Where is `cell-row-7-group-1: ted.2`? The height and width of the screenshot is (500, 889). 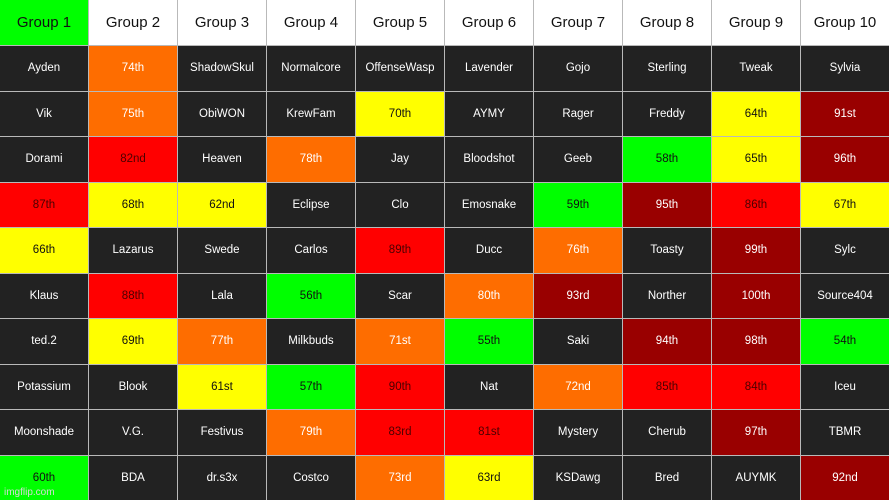
cell-row-7-group-1: ted.2 is located at coordinates (44, 341).